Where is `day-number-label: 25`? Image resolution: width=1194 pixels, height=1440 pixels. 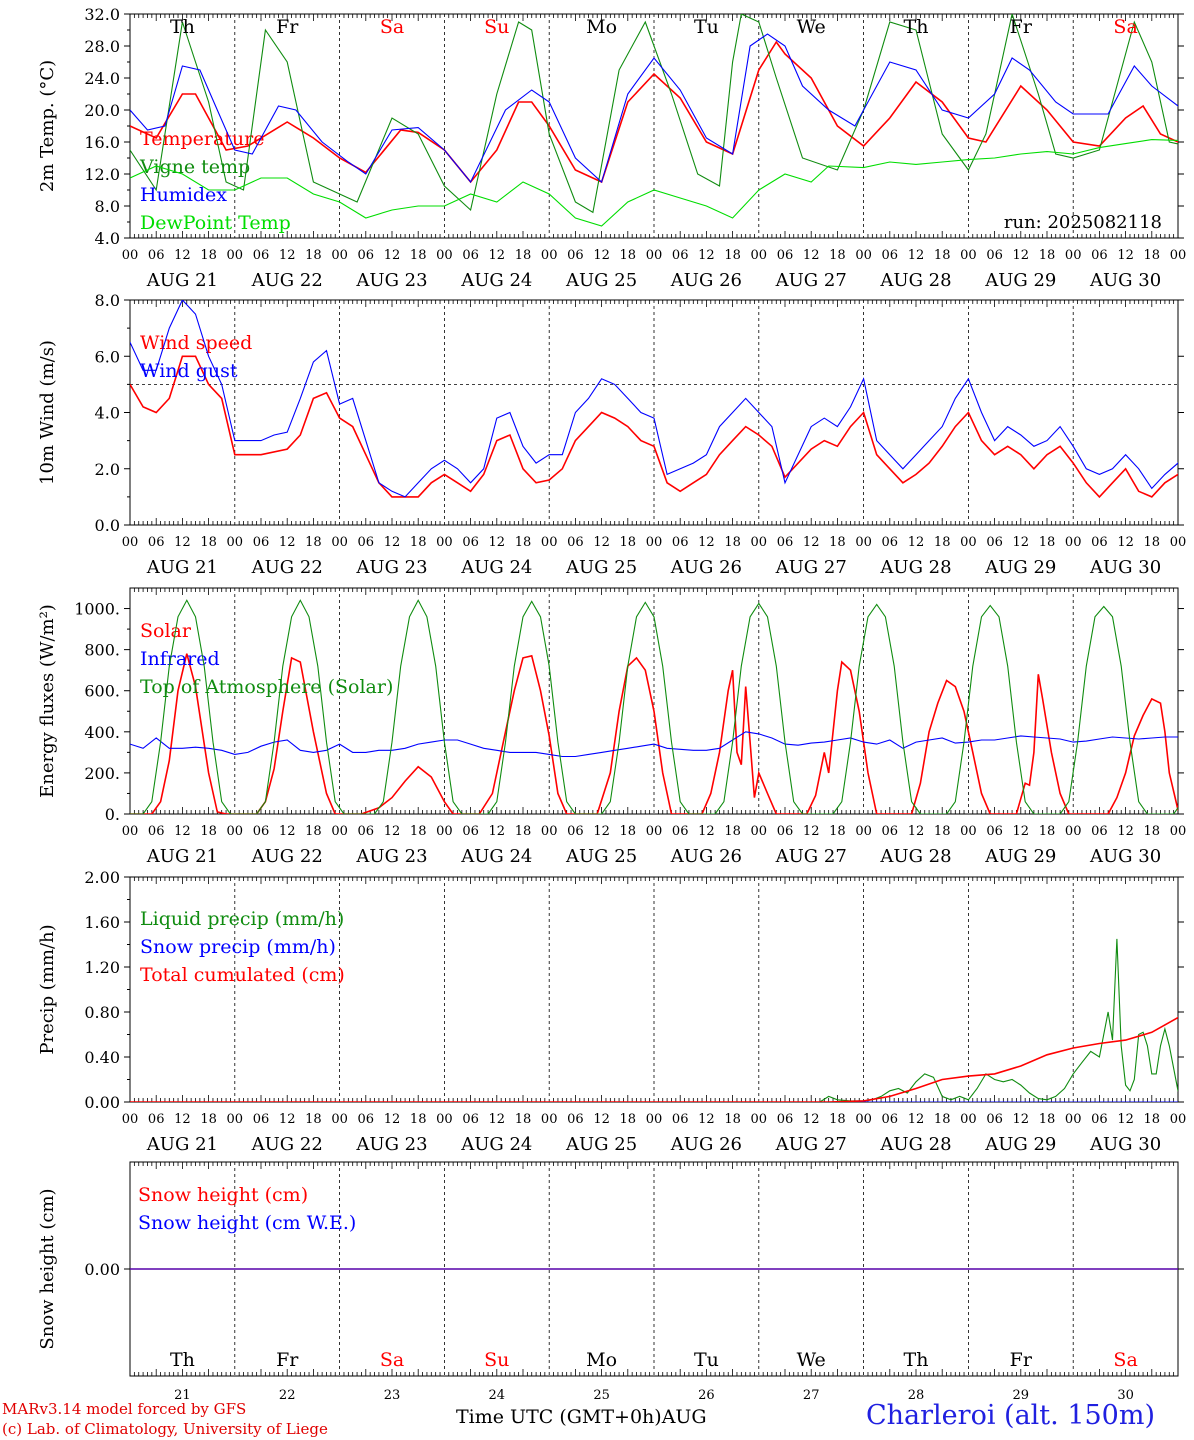
day-number-label: 25 is located at coordinates (601, 1395).